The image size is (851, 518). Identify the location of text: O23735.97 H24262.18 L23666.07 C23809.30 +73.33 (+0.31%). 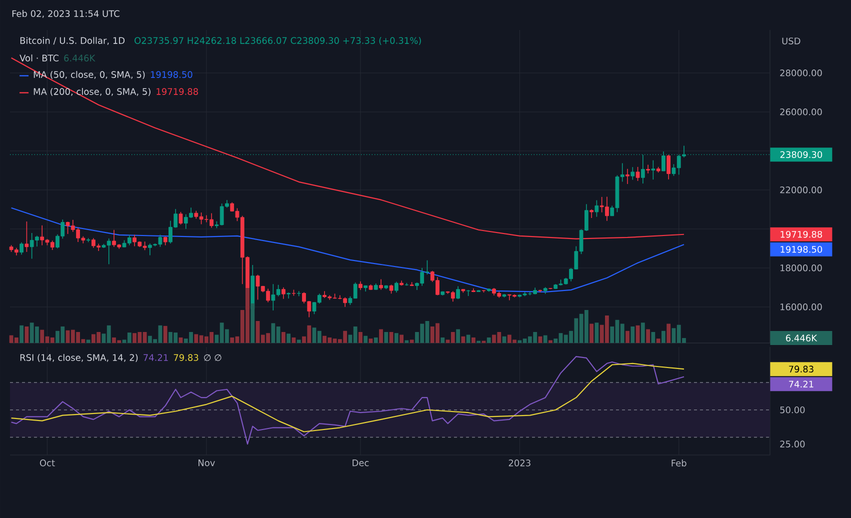
(277, 41).